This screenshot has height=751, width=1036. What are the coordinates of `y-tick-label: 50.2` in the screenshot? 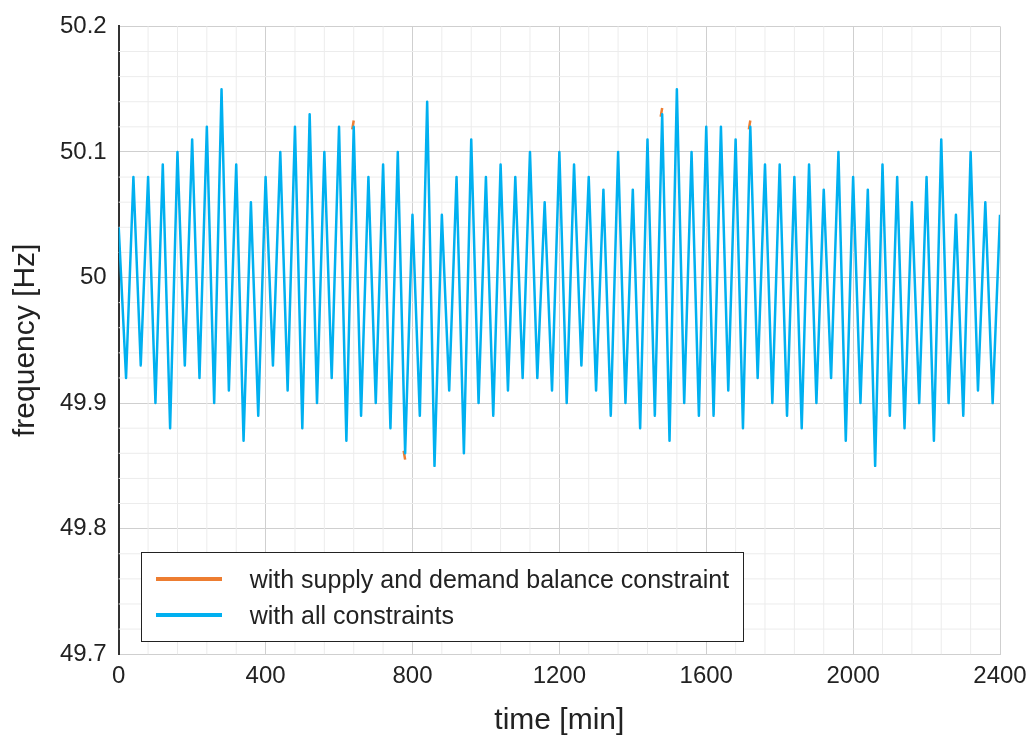 It's located at (83, 25).